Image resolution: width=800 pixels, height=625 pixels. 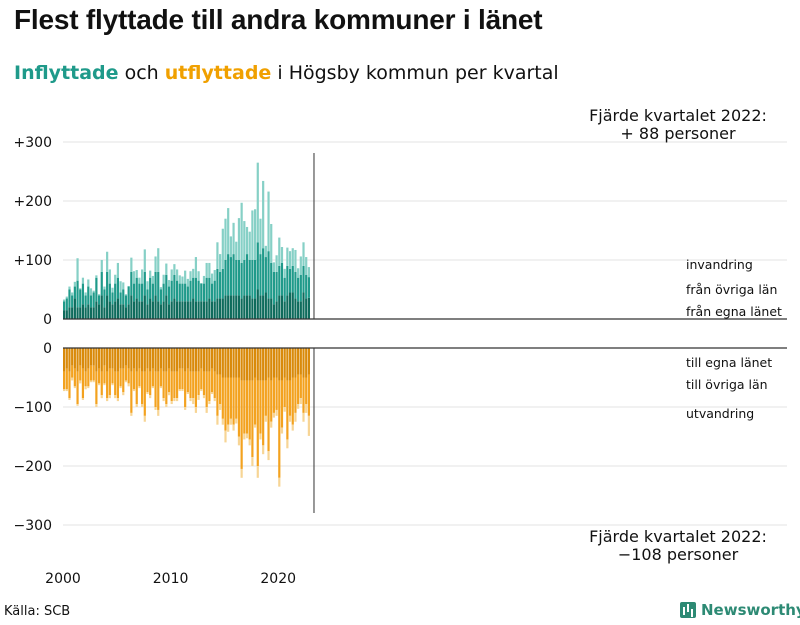 What do you see at coordinates (33, 467) in the screenshot?
I see `y-tick-label: −200` at bounding box center [33, 467].